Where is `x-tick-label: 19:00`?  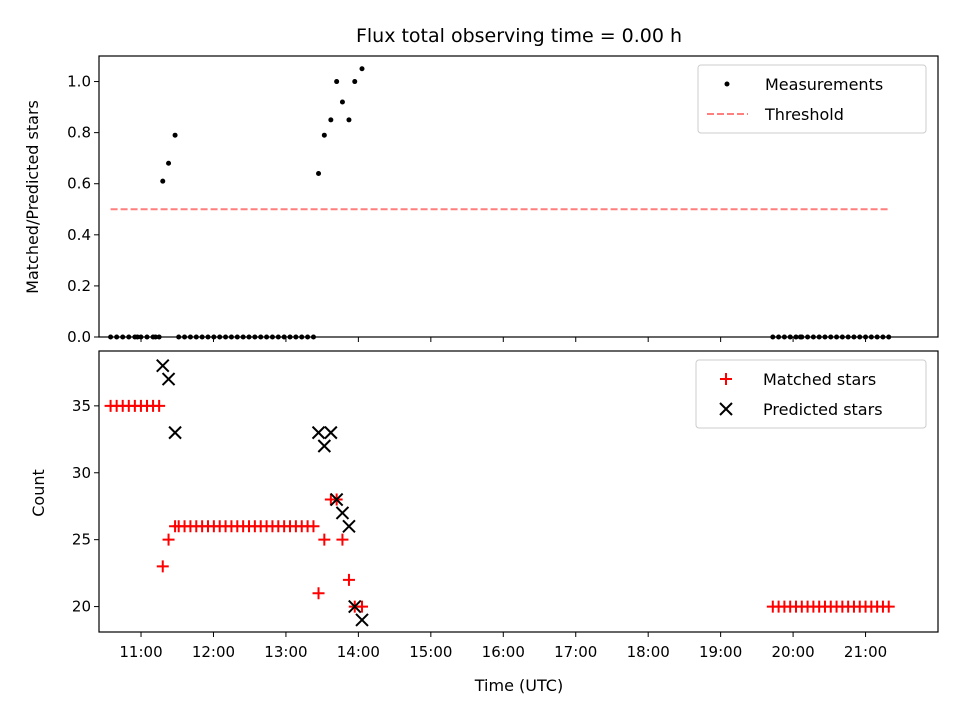 x-tick-label: 19:00 is located at coordinates (720, 652).